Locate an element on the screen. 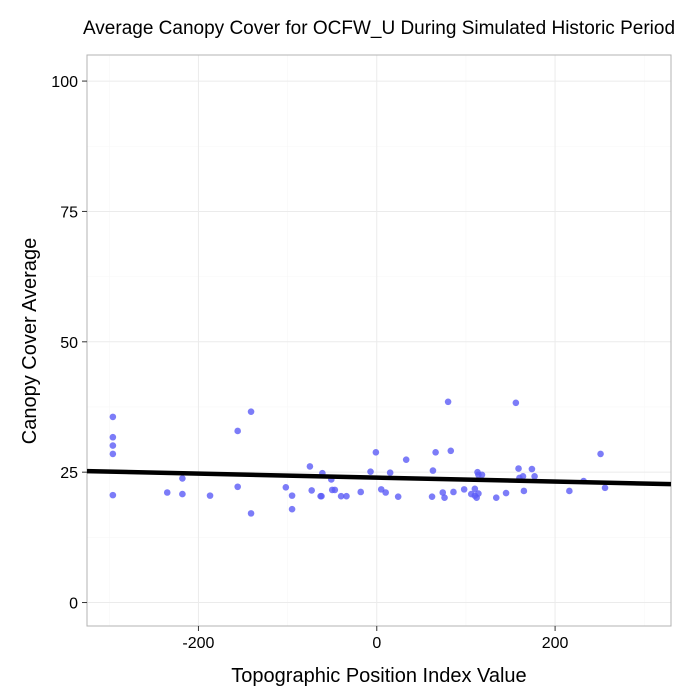  y-tick-label: 50 is located at coordinates (69, 343).